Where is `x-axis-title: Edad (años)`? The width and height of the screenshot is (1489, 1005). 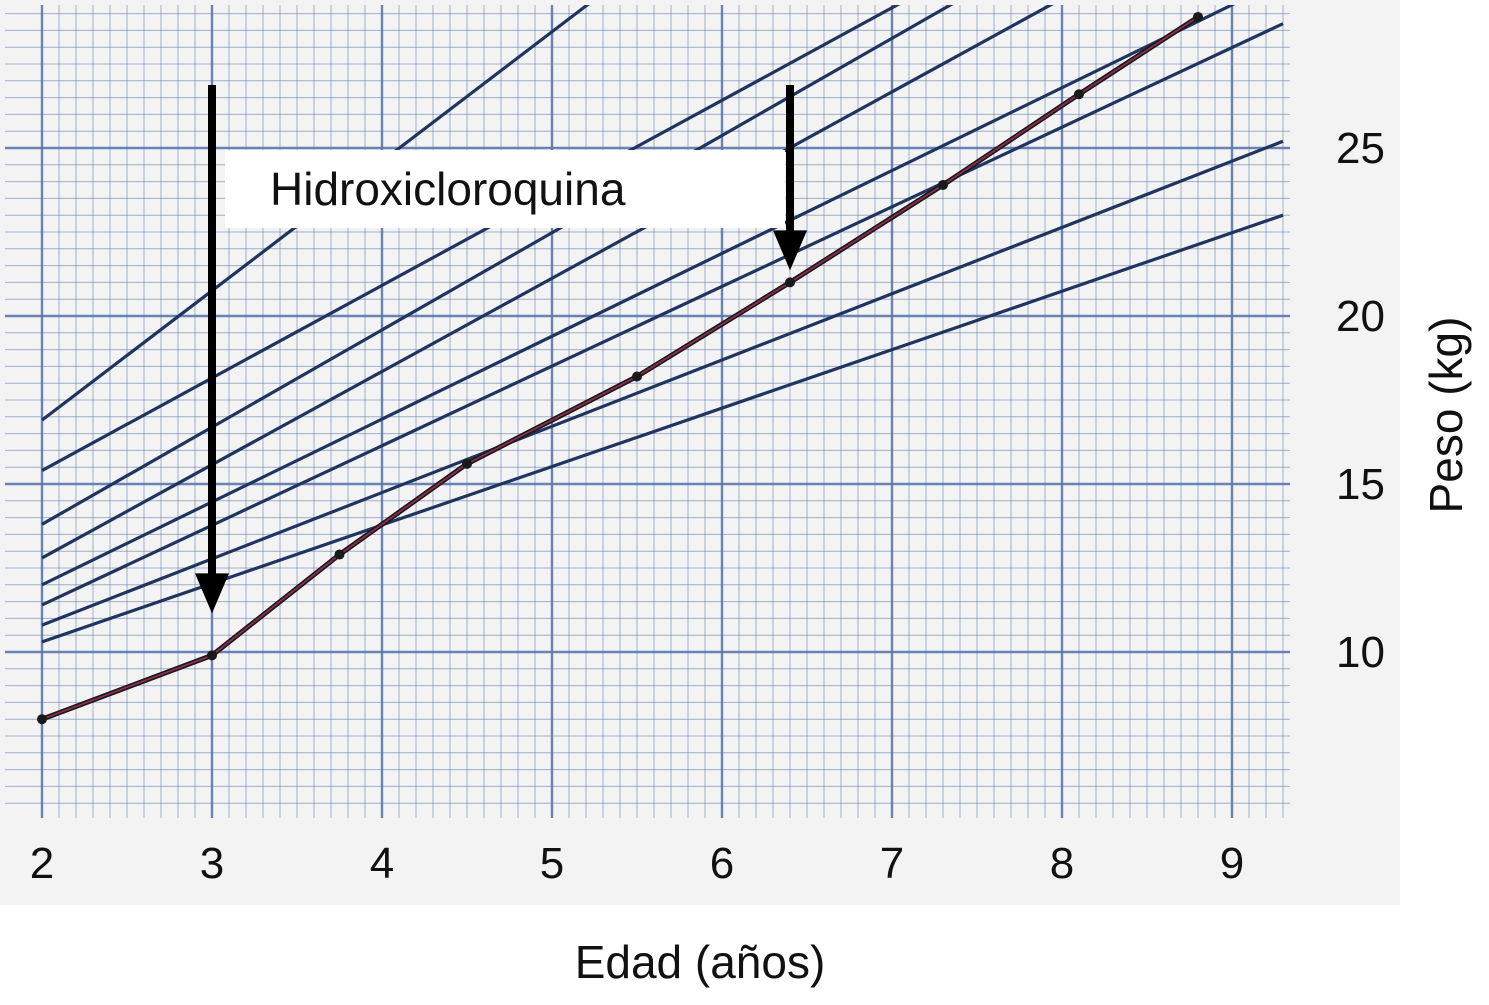
x-axis-title: Edad (años) is located at coordinates (700, 962).